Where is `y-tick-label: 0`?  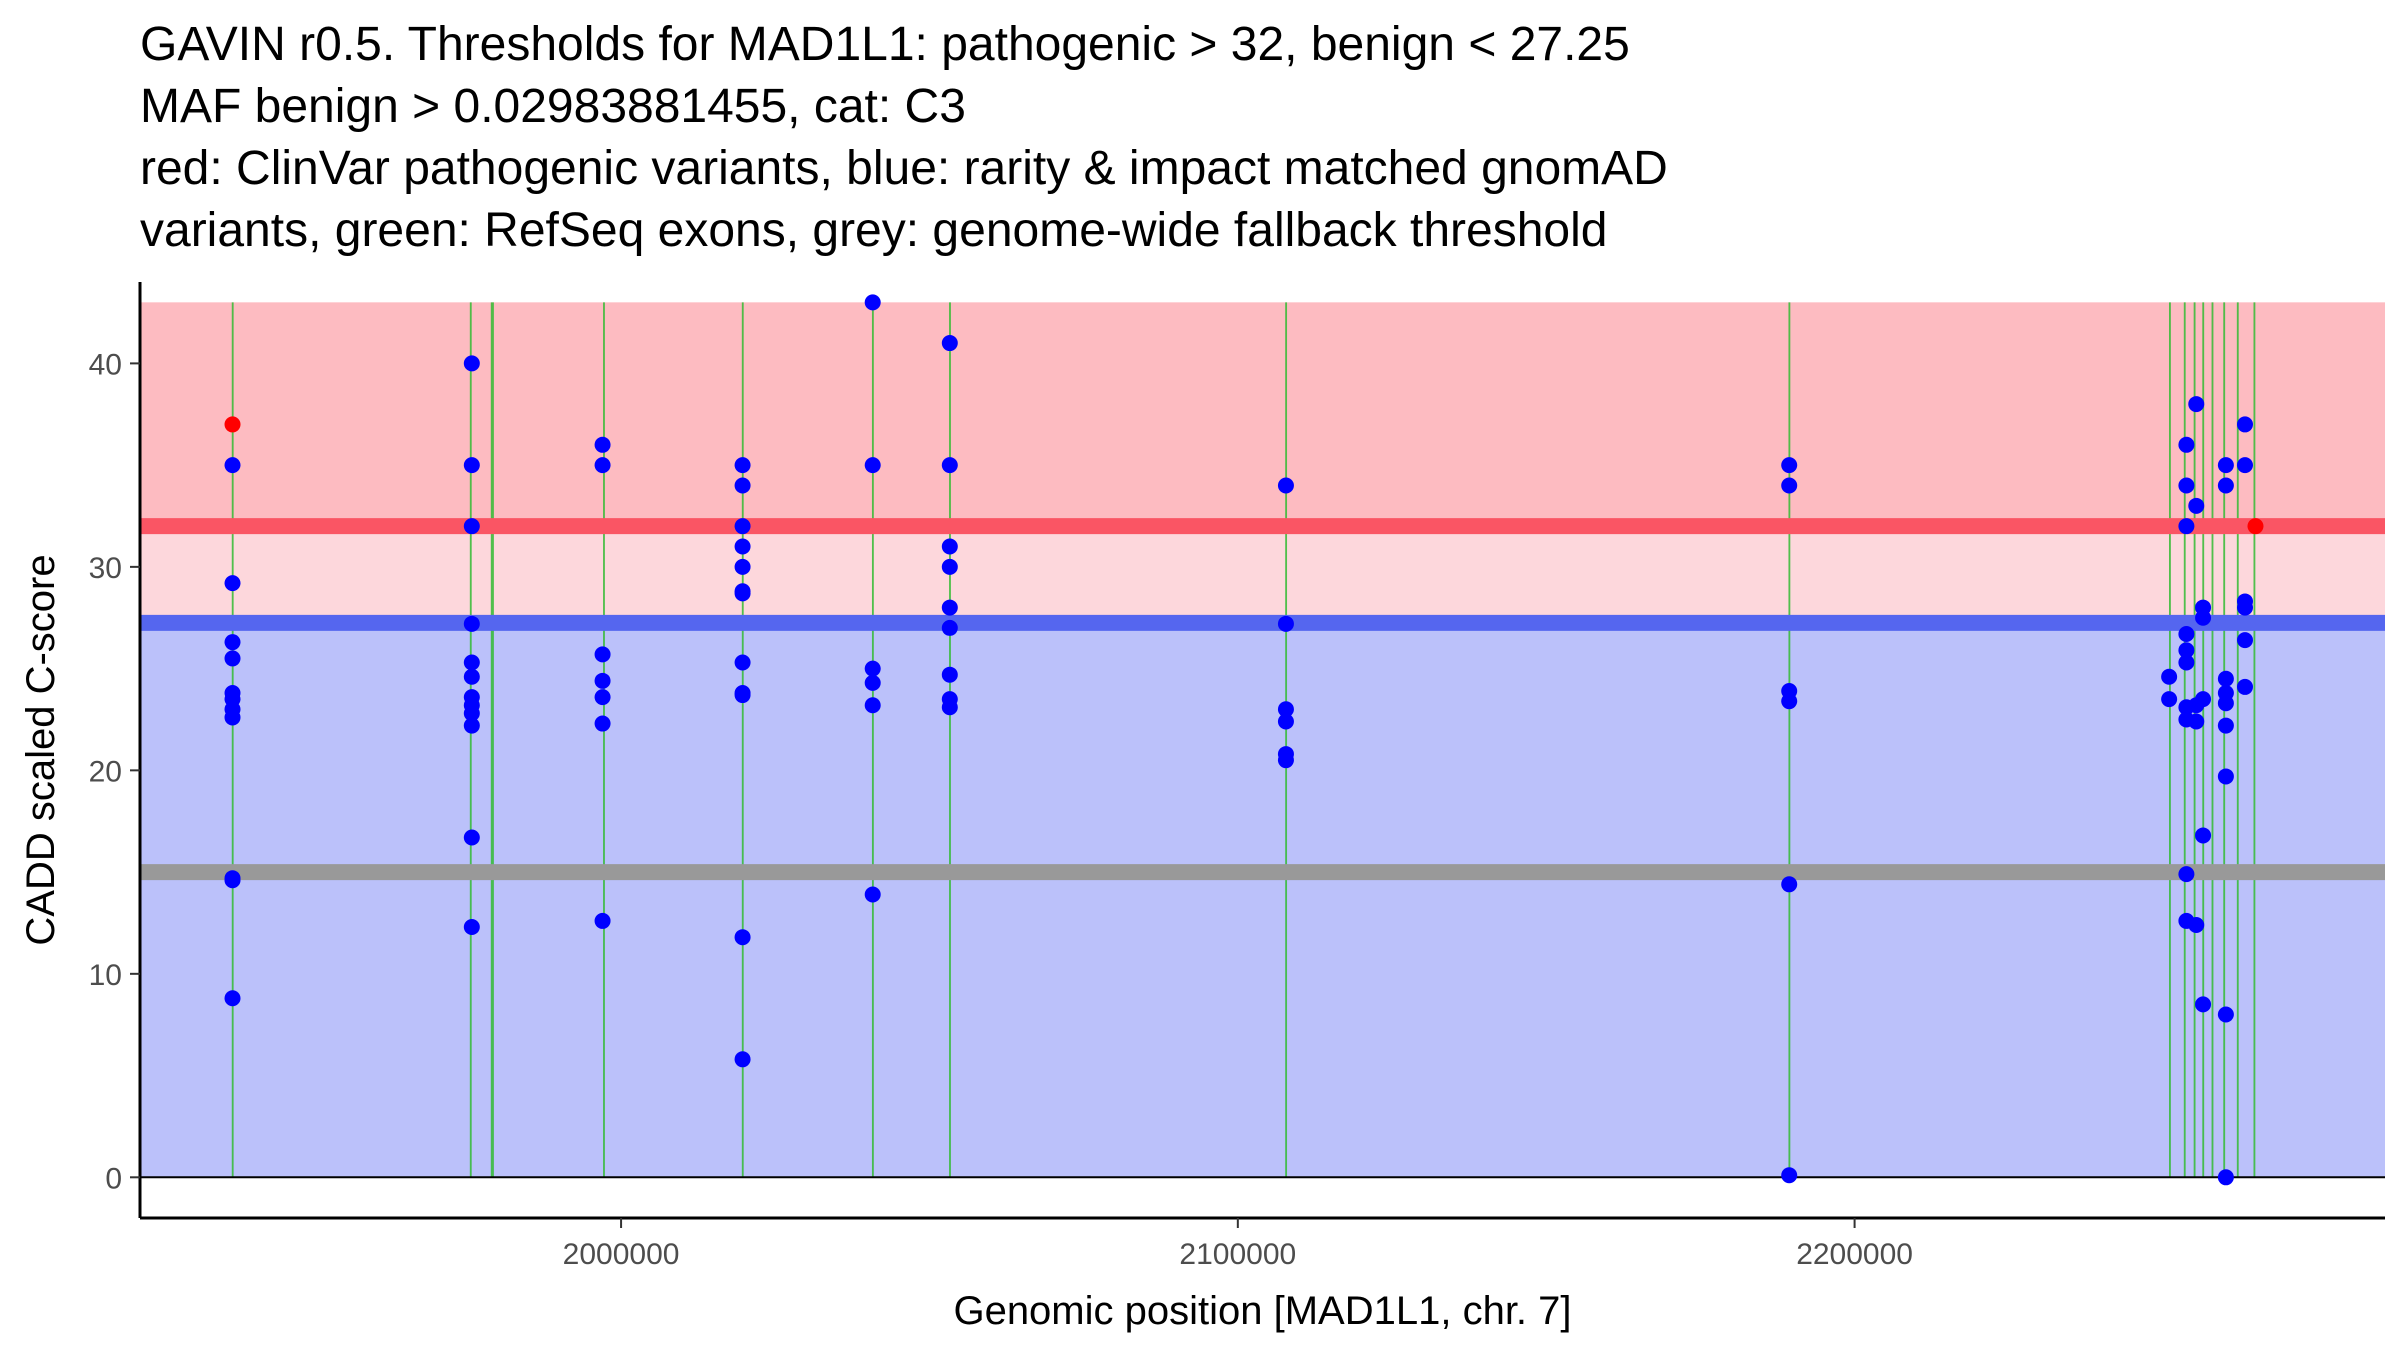 y-tick-label: 0 is located at coordinates (113, 1178).